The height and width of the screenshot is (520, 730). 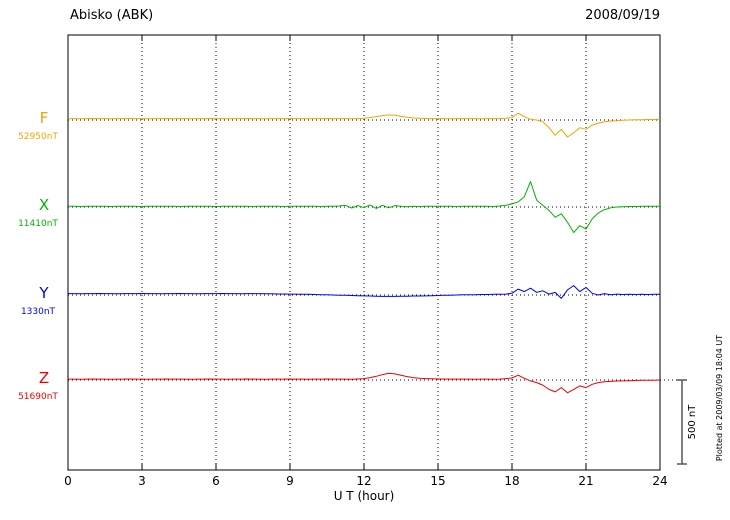 I want to click on series-value-F: 52950nT, so click(x=38, y=137).